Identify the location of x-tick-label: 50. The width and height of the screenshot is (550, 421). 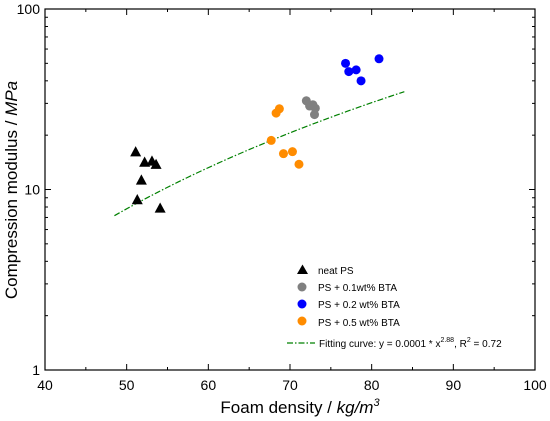
(127, 385).